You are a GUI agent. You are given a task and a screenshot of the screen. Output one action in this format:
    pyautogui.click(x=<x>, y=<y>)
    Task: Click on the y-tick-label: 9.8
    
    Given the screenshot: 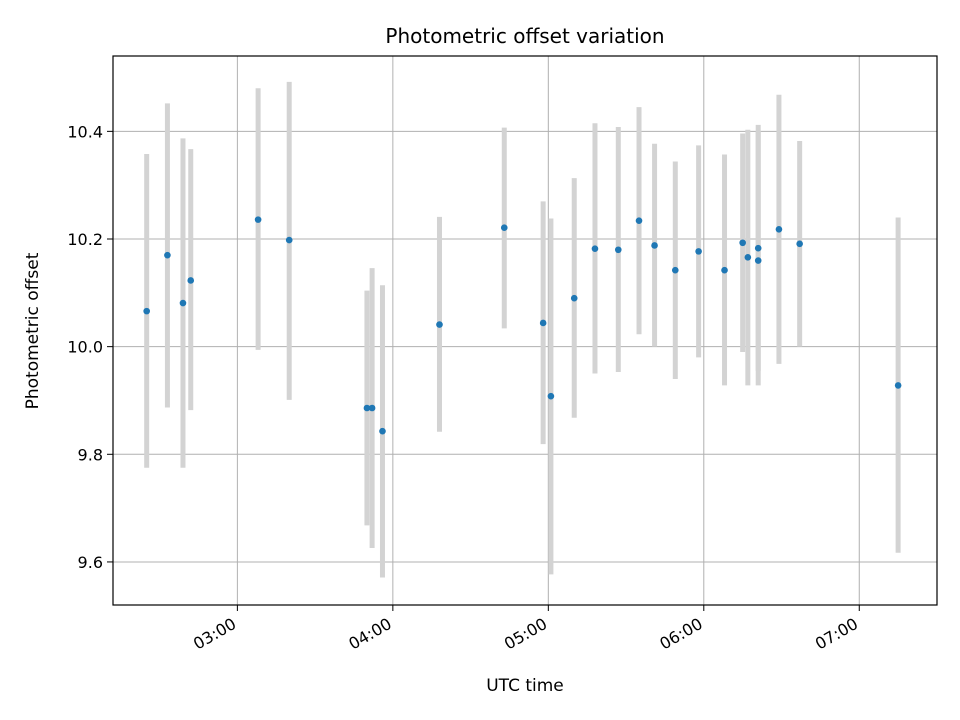 What is the action you would take?
    pyautogui.click(x=90, y=454)
    